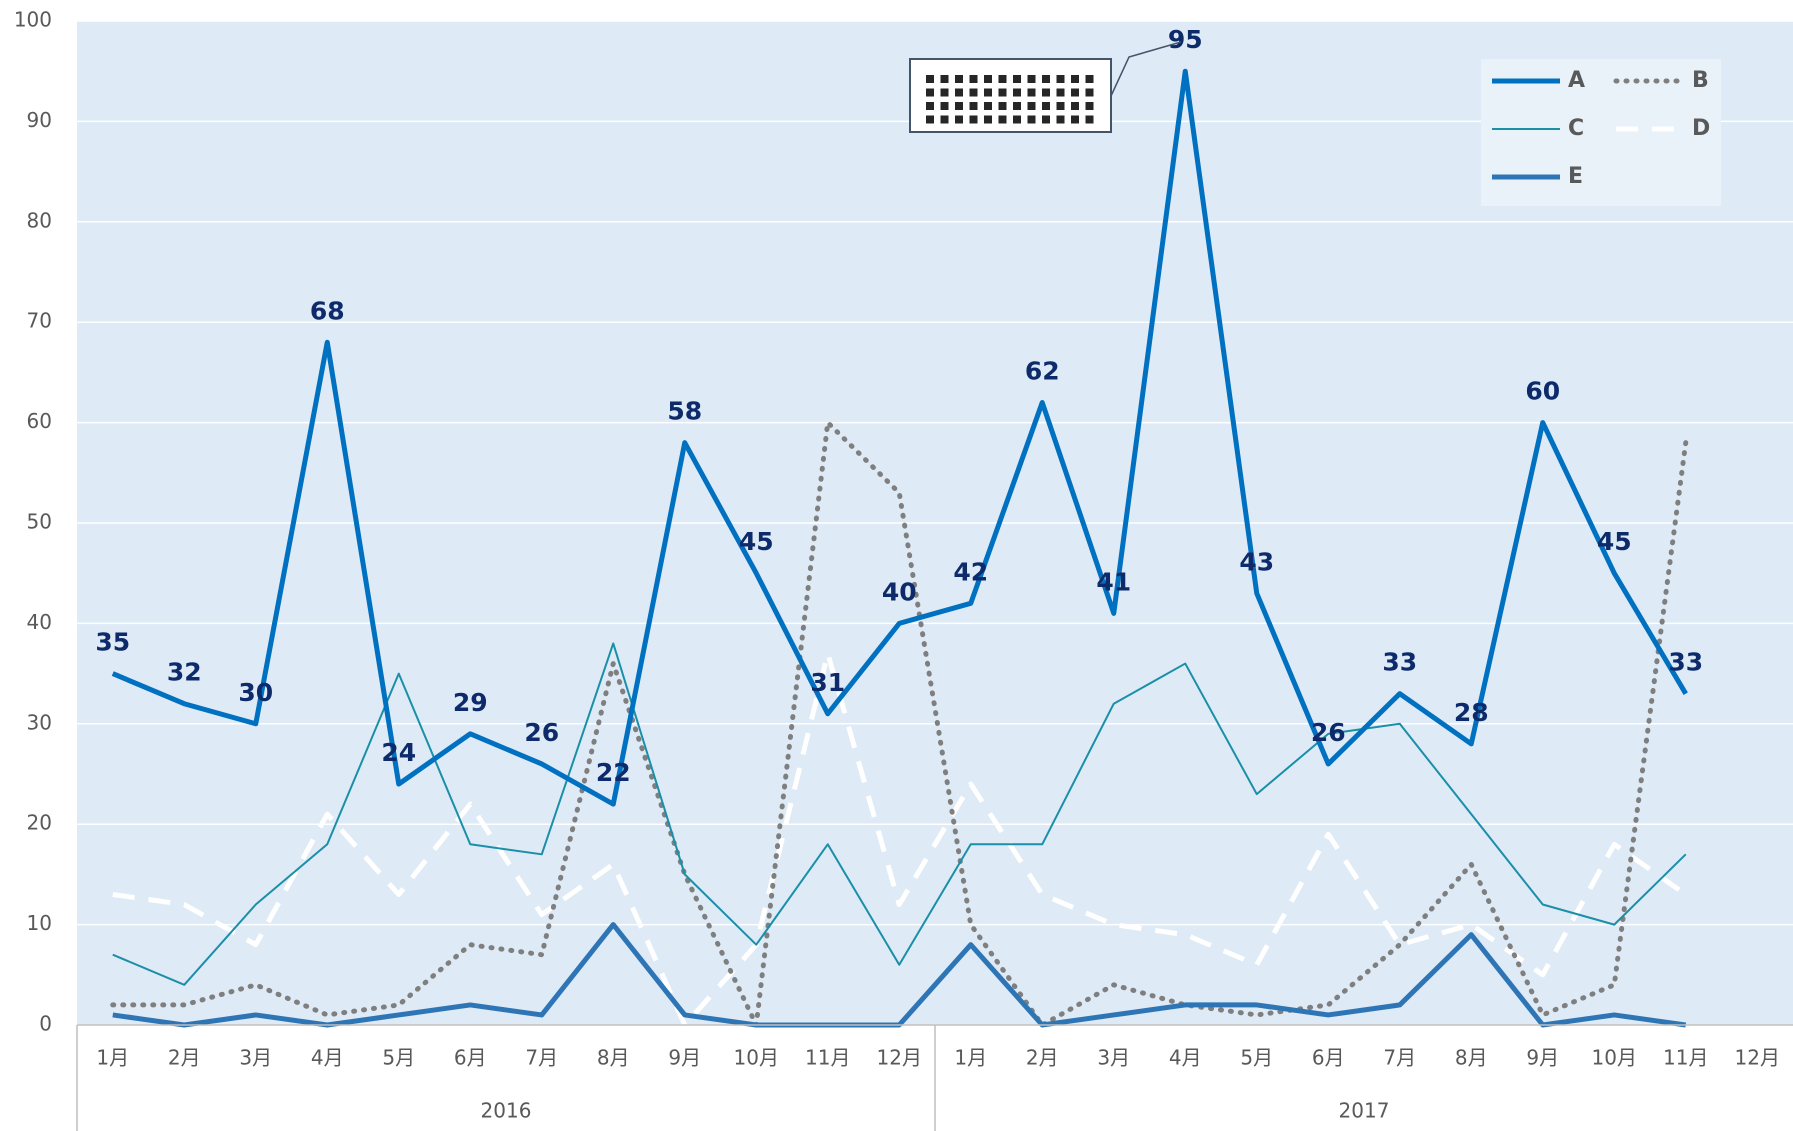 This screenshot has height=1131, width=1793. What do you see at coordinates (45, 1024) in the screenshot?
I see `y-tick-label: 0` at bounding box center [45, 1024].